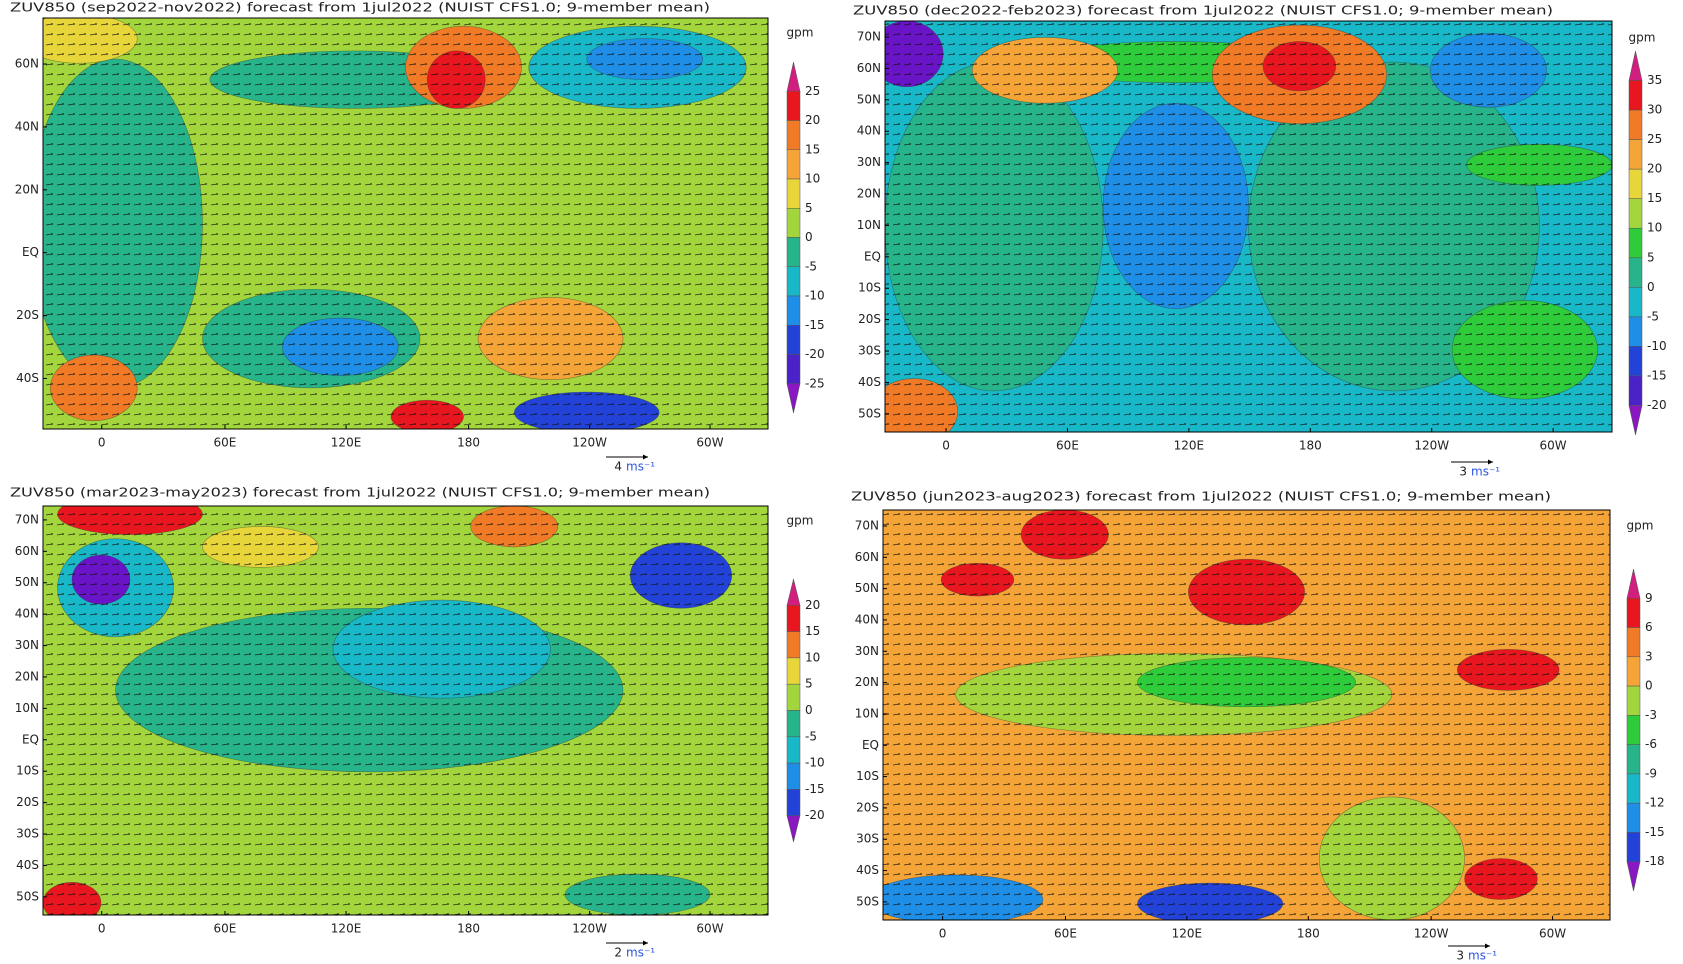 The image size is (1683, 964). Describe the element at coordinates (1651, 744) in the screenshot. I see `colorbar-tick-label: -6` at that location.